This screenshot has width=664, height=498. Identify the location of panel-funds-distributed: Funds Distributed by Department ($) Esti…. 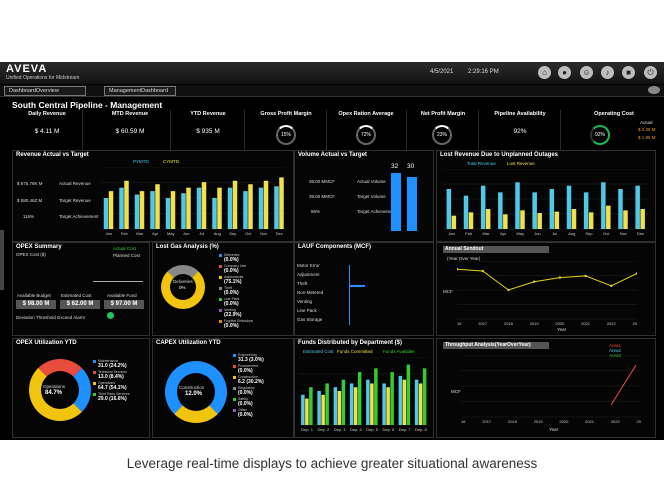
(364, 388).